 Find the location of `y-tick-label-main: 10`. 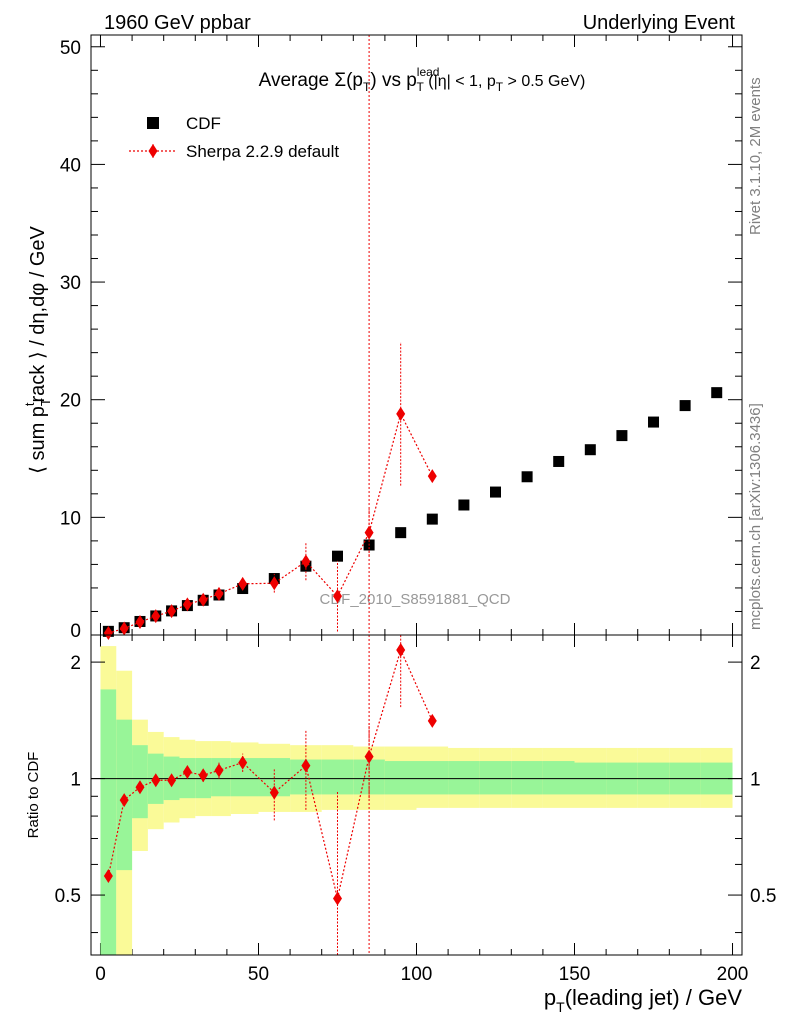

y-tick-label-main: 10 is located at coordinates (70, 518).